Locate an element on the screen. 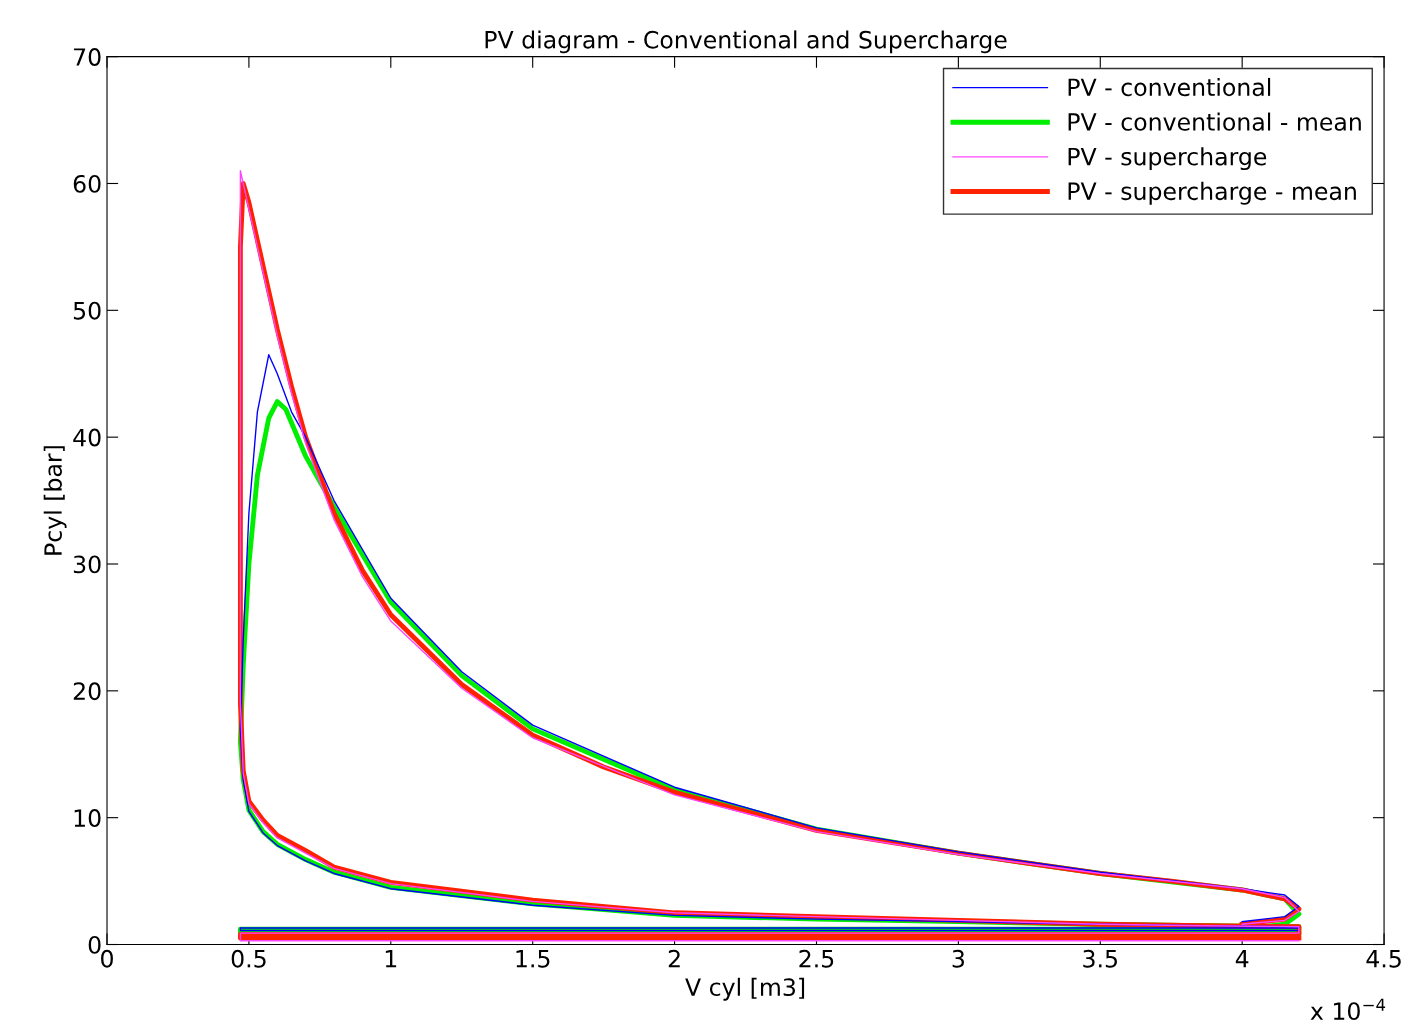 The width and height of the screenshot is (1408, 1030). x-tick-label: 2.5 is located at coordinates (816, 958).